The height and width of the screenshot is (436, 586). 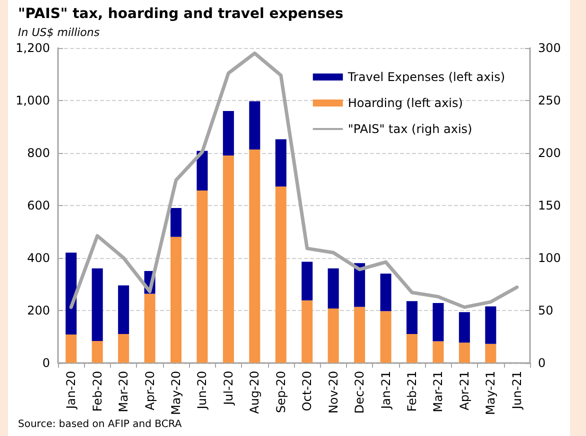 I want to click on x-tick-label: Apr-21, so click(x=464, y=390).